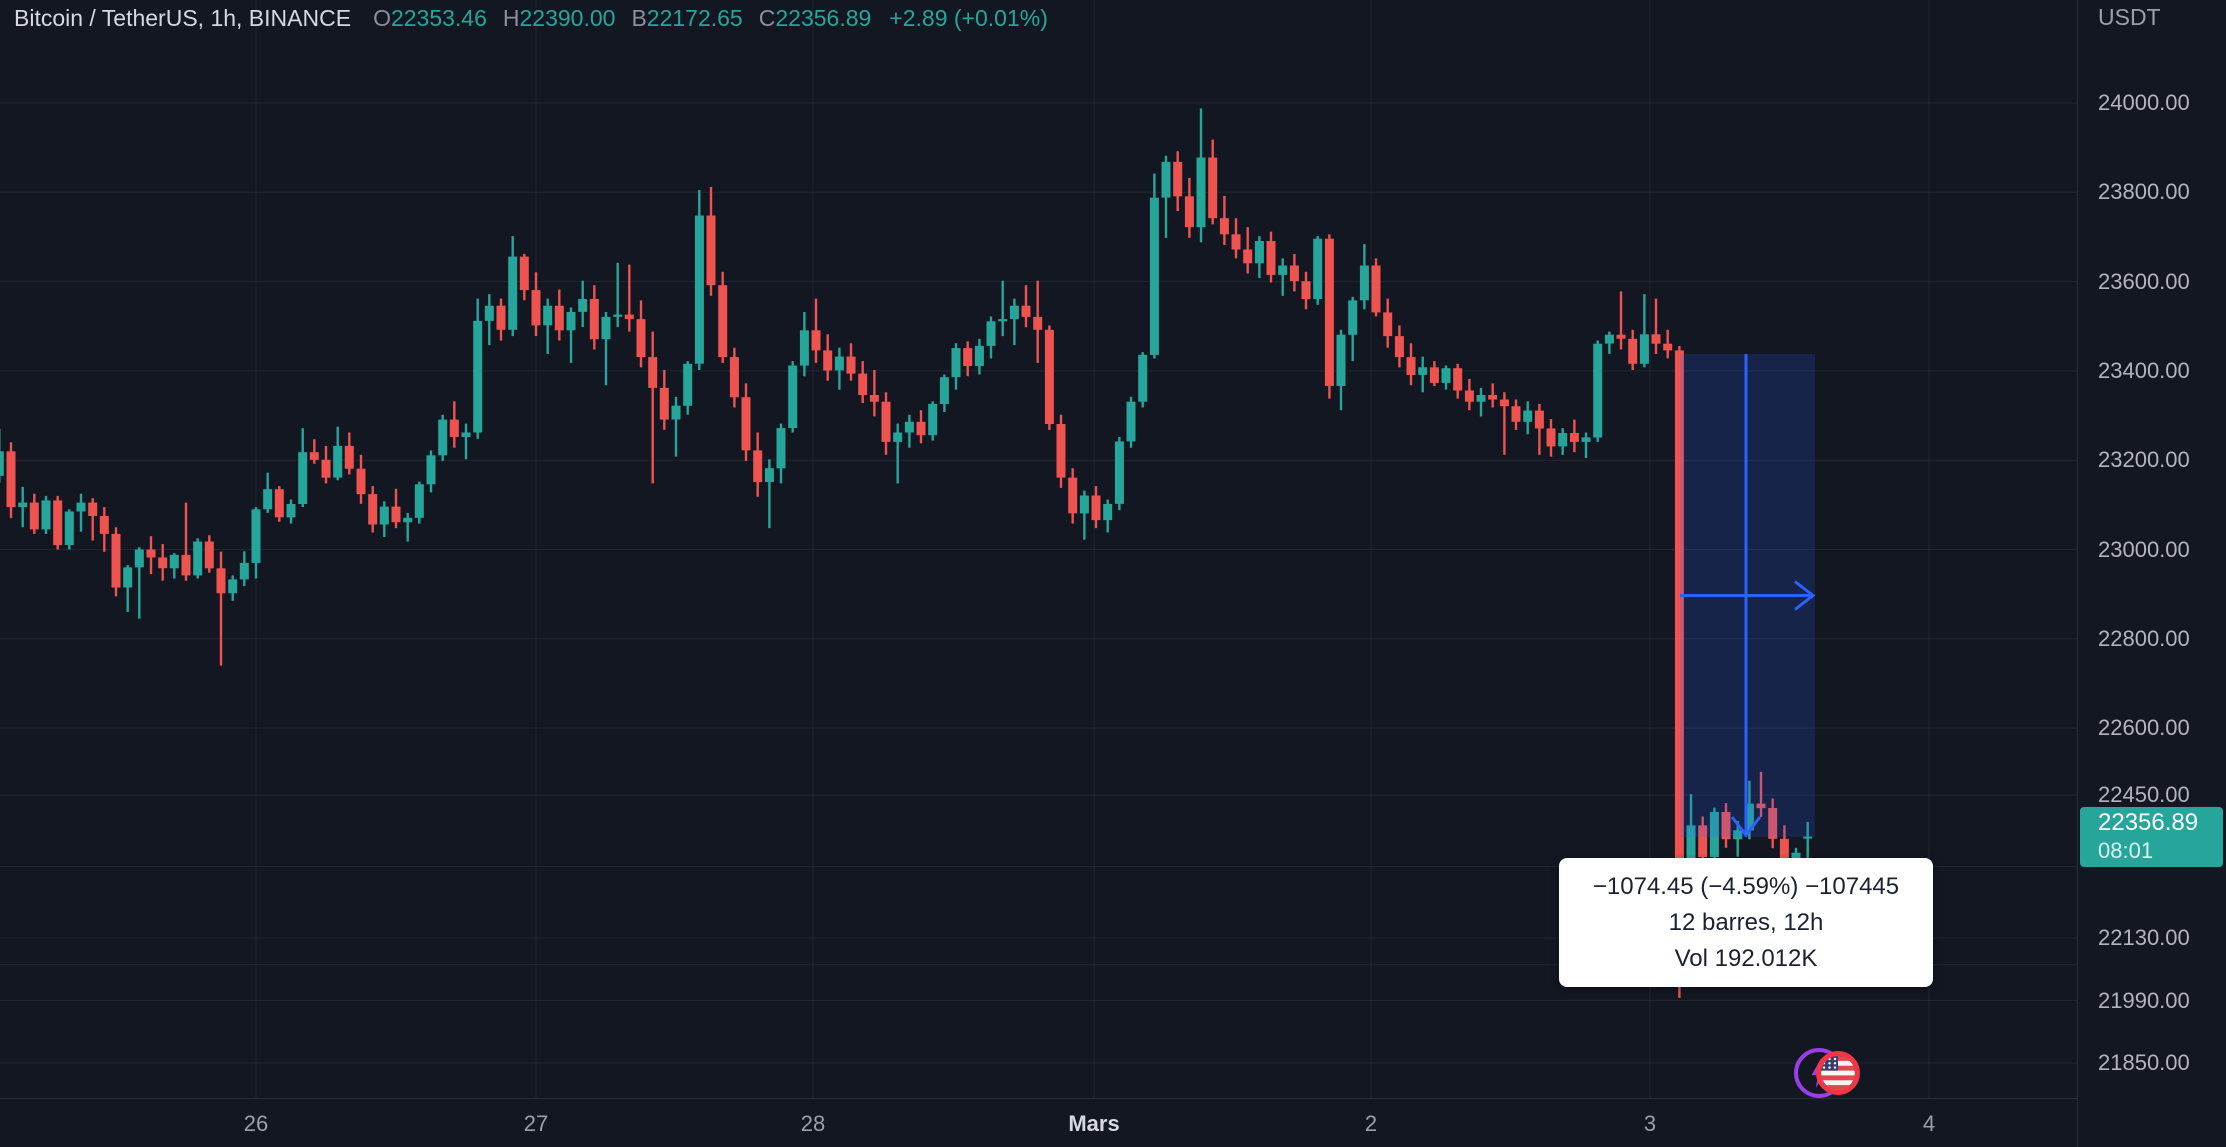  Describe the element at coordinates (1746, 958) in the screenshot. I see `measure-volume: Vol 192.012K` at that location.